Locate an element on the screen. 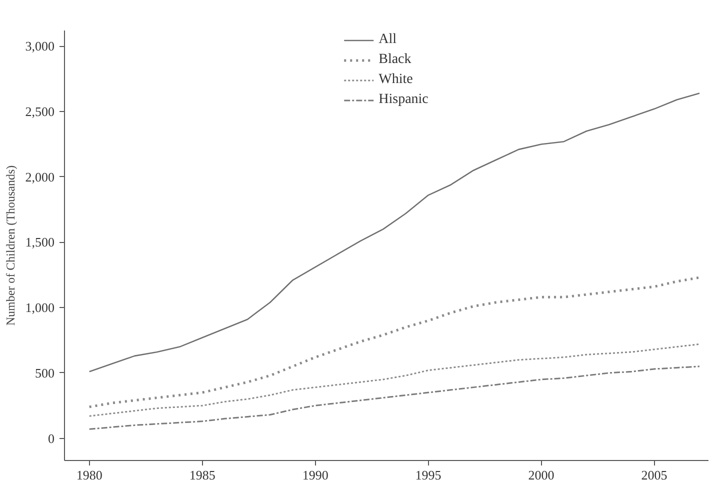 The image size is (714, 482). legend-label: Hispanic is located at coordinates (403, 100).